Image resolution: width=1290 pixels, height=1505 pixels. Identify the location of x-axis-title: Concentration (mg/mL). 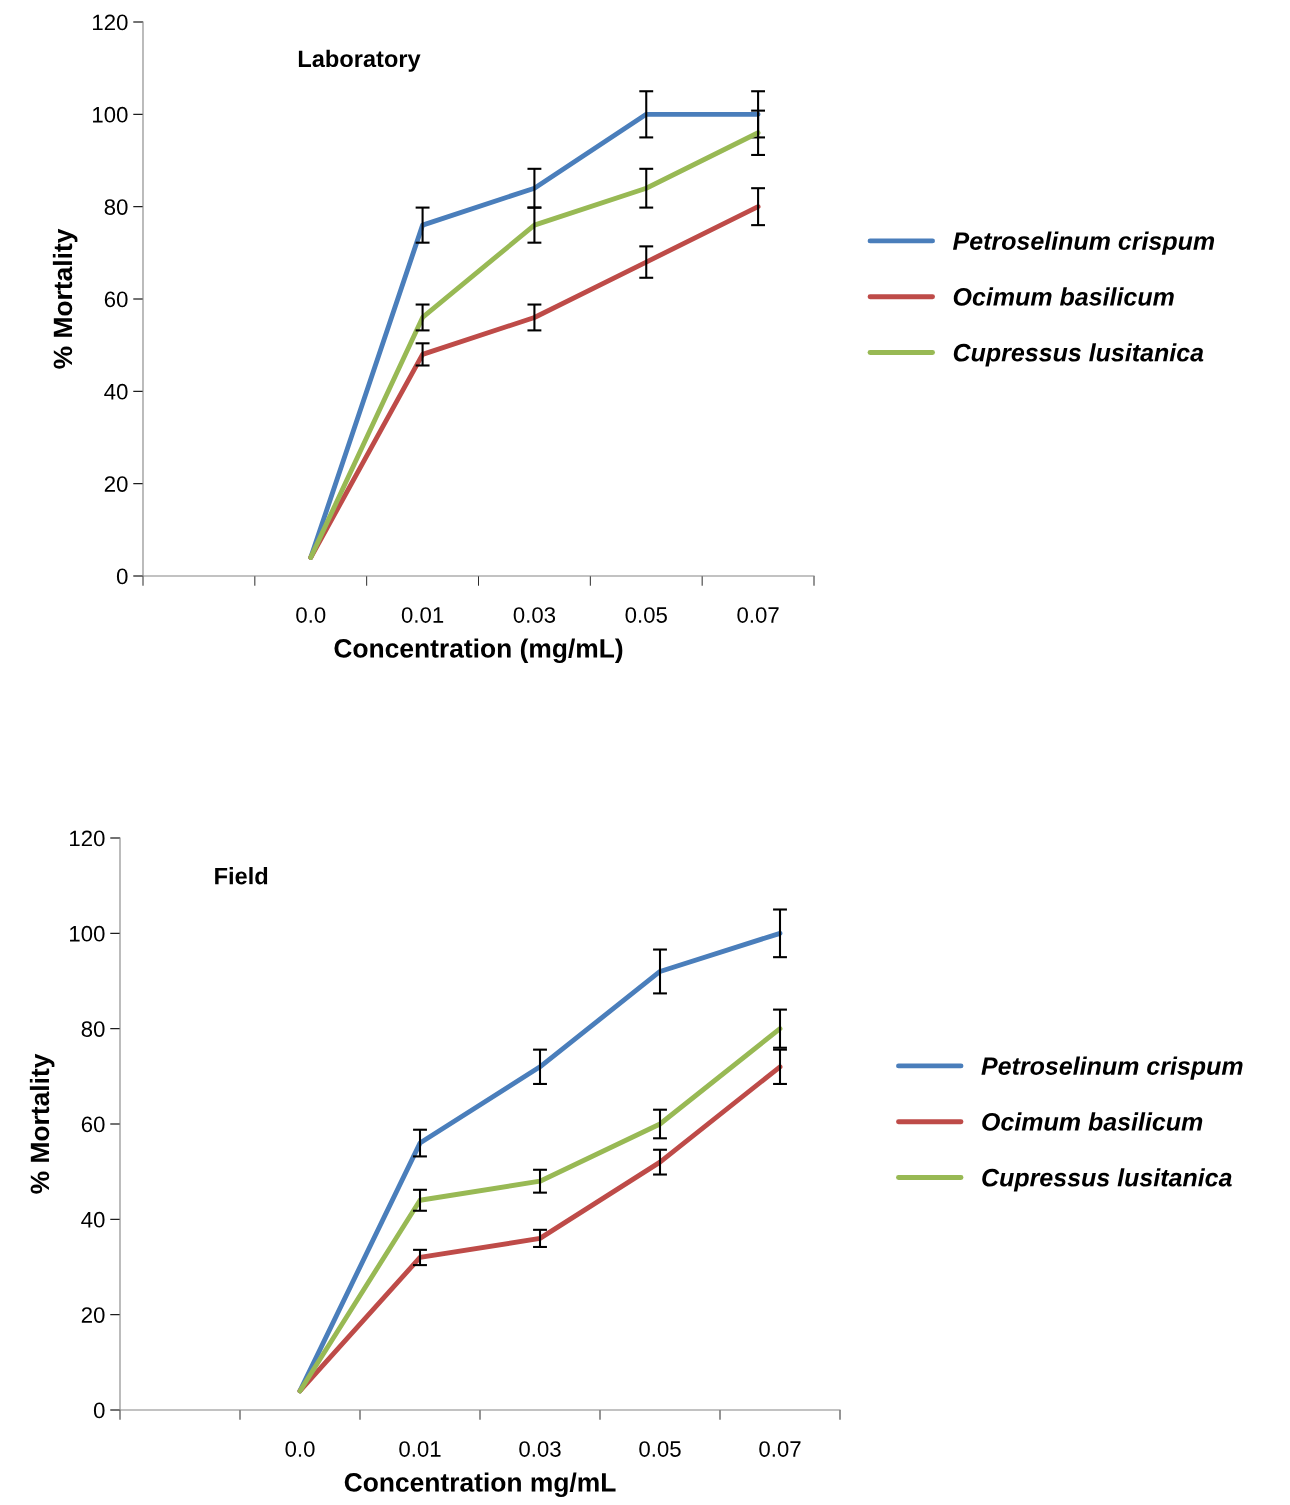
(478, 651).